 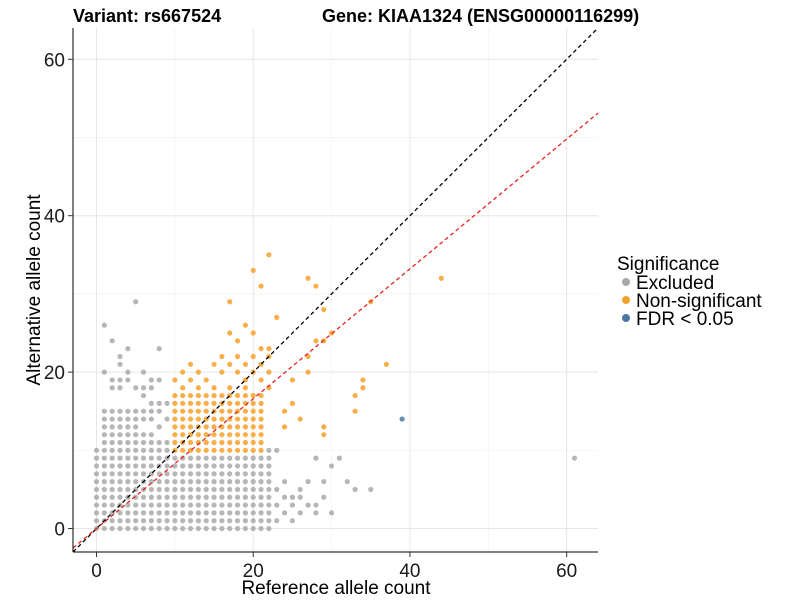 I want to click on y-axis-title: Alternative allele count, so click(x=34, y=290).